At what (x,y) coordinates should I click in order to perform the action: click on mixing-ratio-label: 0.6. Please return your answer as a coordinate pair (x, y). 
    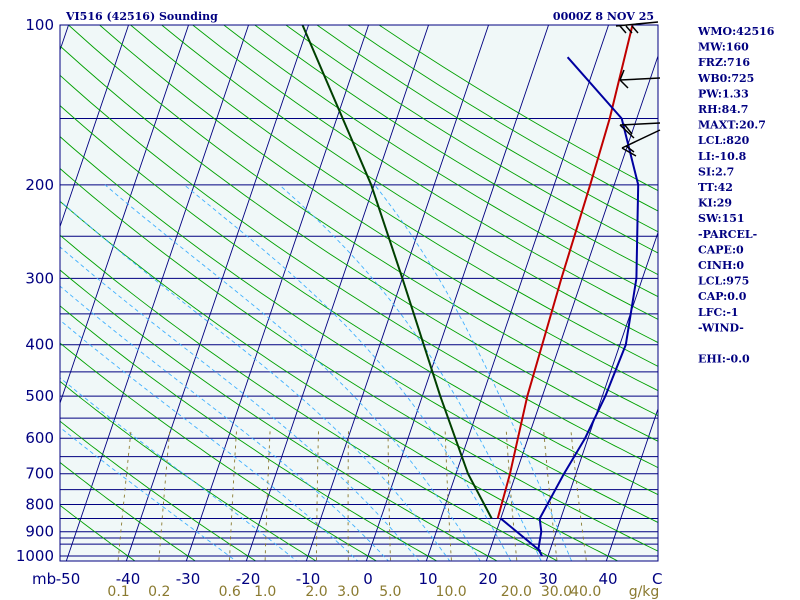
    Looking at the image, I should click on (230, 592).